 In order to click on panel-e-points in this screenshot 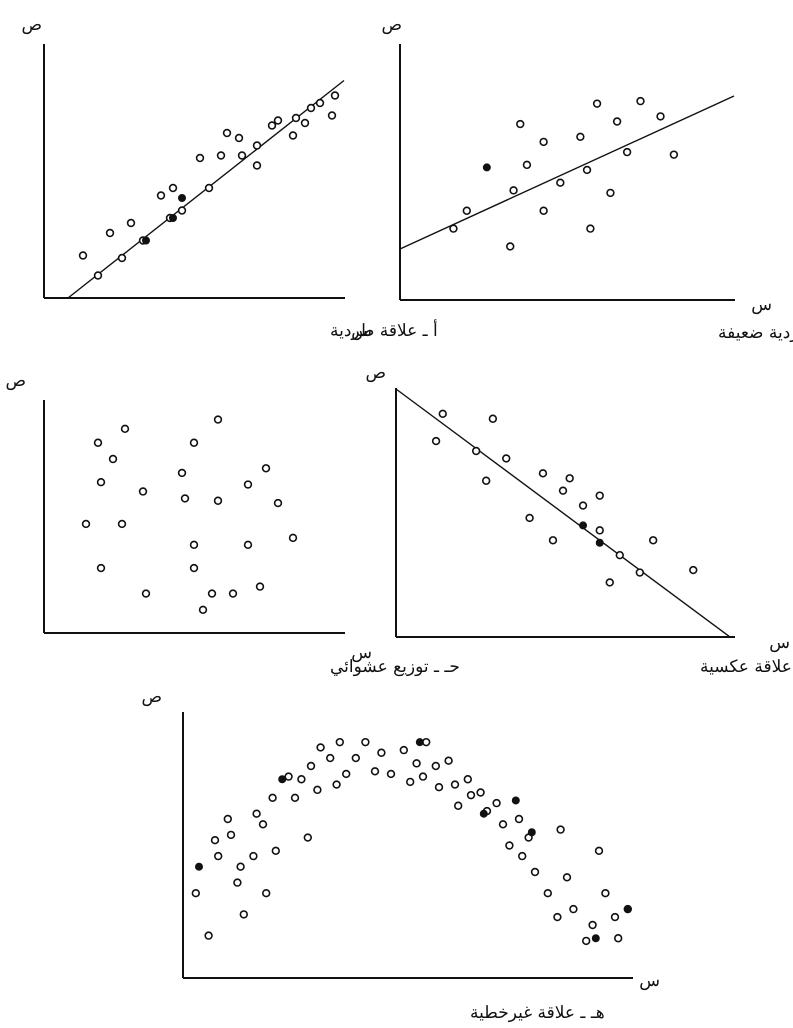, I will do `click(411, 841)`.